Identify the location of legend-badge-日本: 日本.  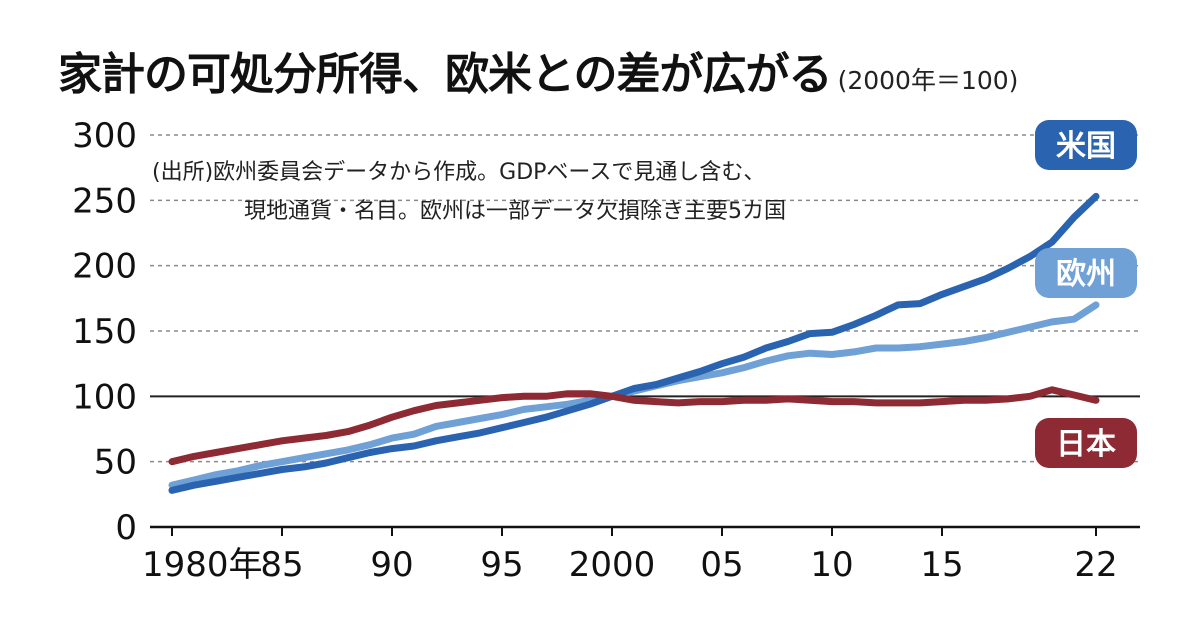
(1086, 443).